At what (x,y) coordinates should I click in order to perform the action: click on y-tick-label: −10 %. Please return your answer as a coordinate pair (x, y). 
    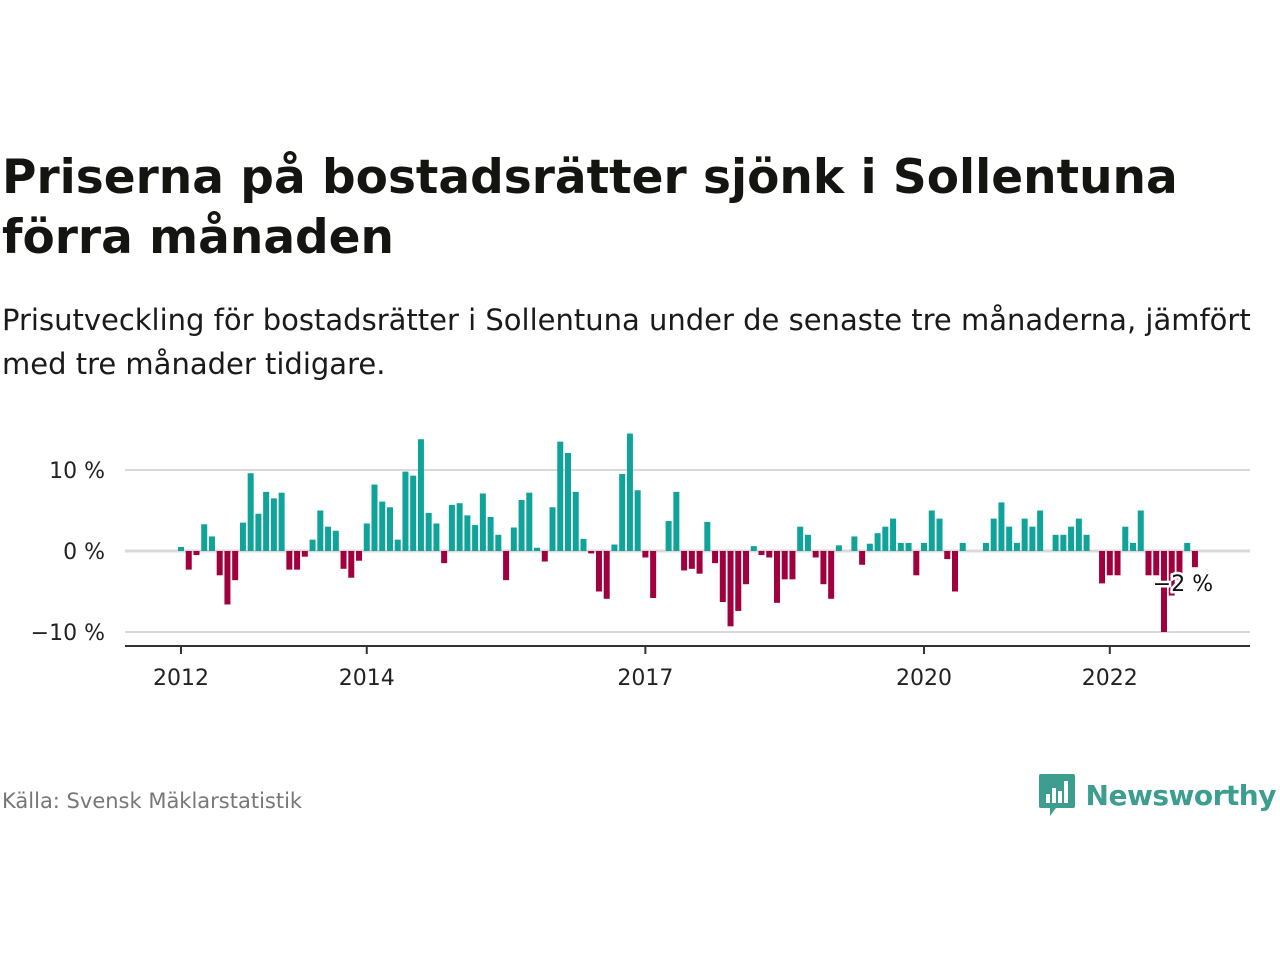
    Looking at the image, I should click on (68, 633).